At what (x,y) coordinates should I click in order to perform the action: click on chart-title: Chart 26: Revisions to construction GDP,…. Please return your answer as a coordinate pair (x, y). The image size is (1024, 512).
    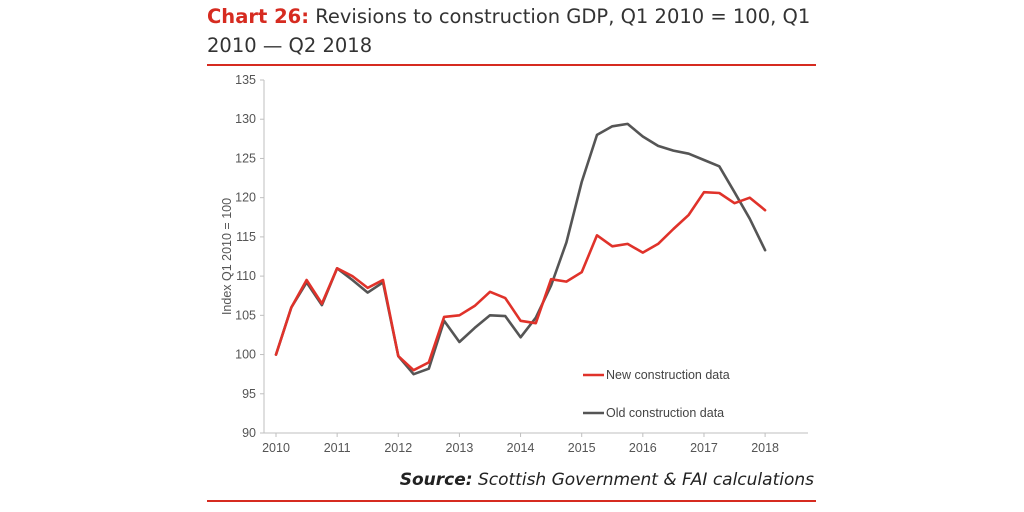
    Looking at the image, I should click on (512, 31).